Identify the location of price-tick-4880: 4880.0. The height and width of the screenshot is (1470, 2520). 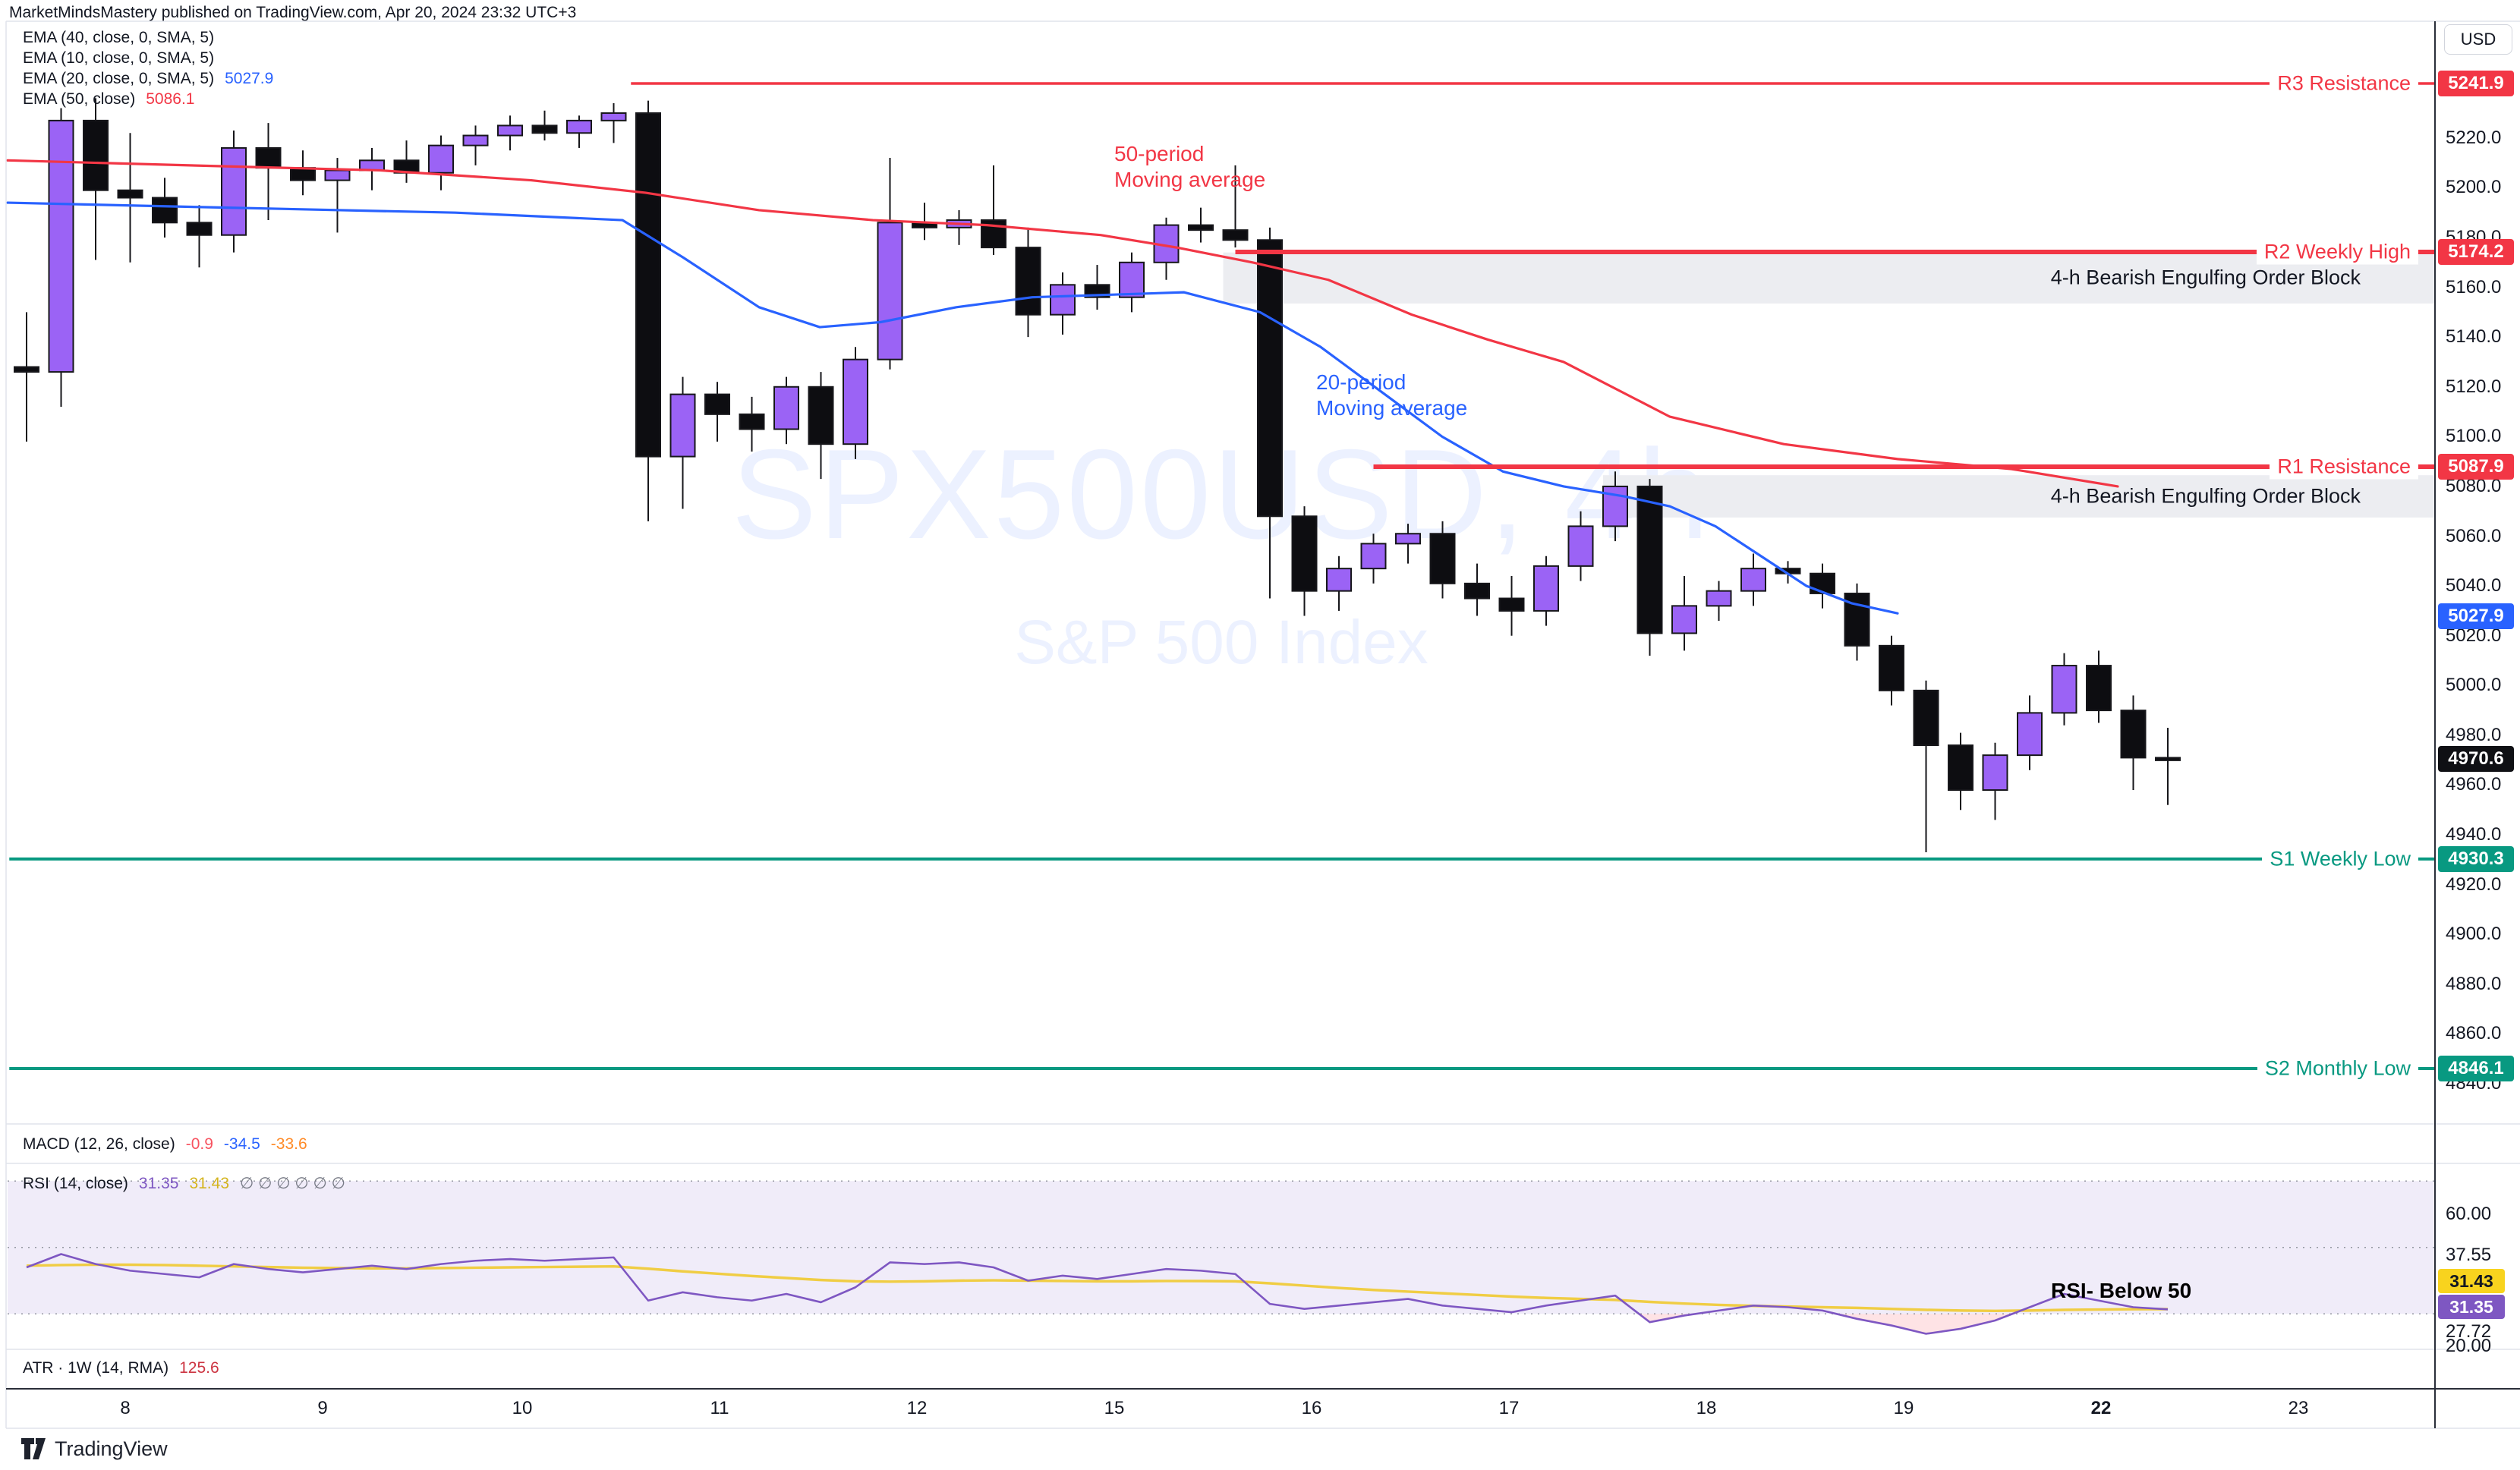
(2474, 984).